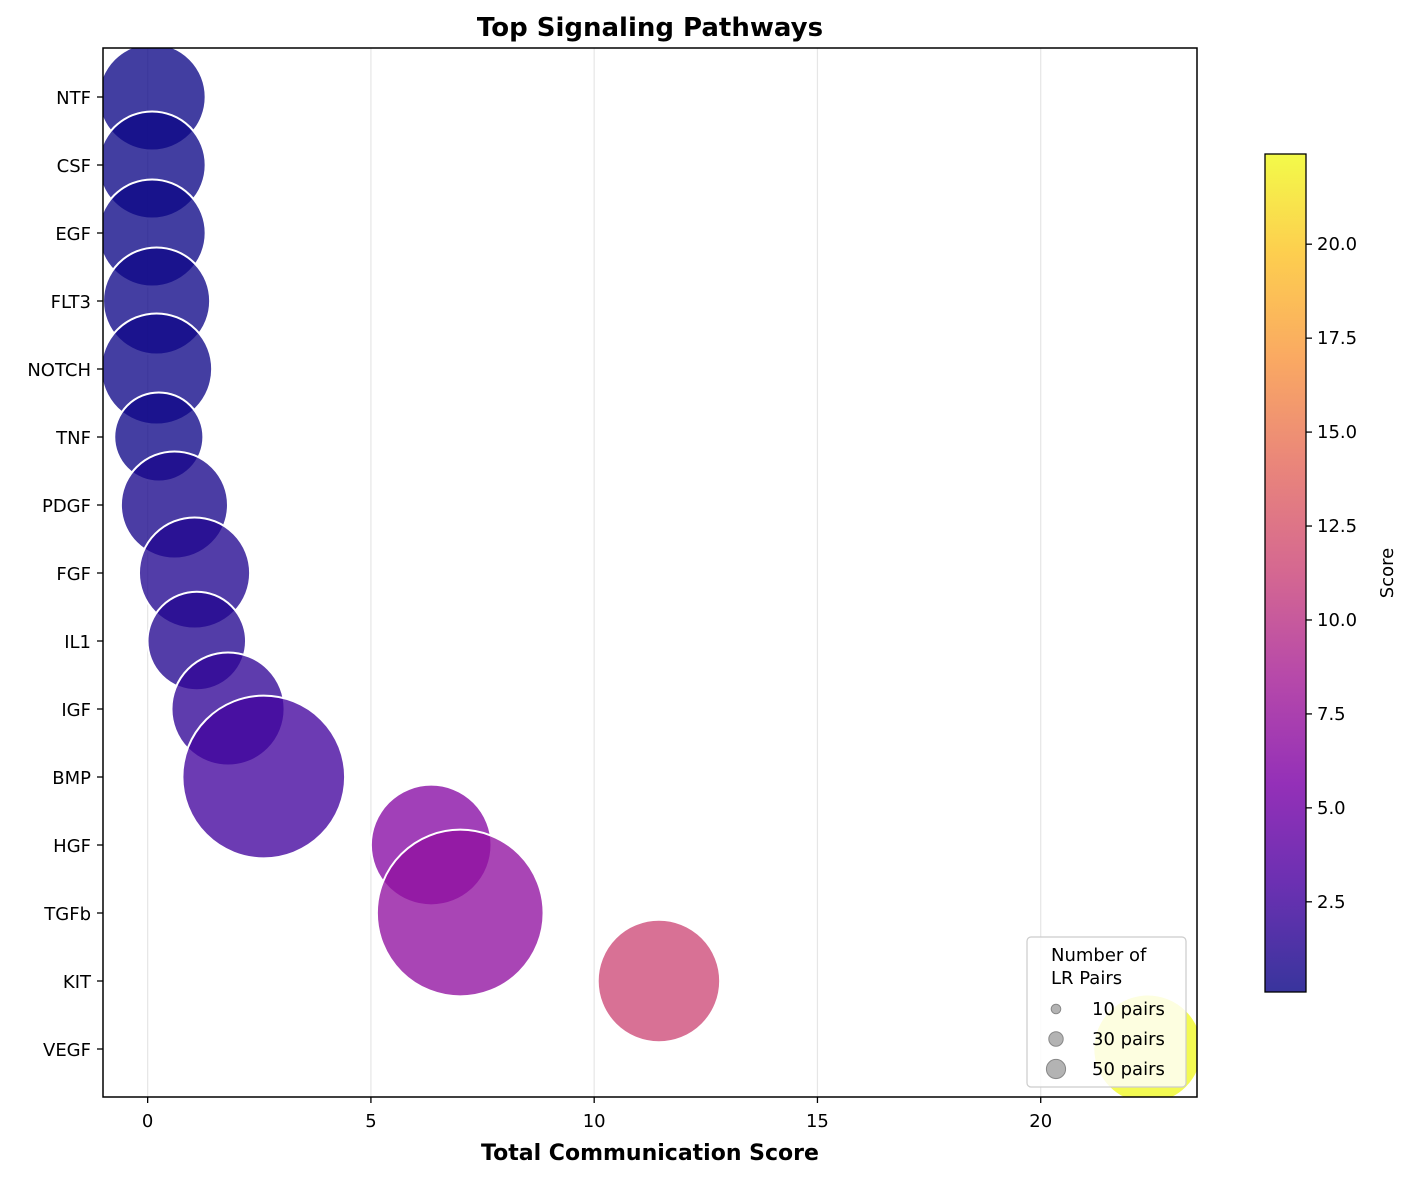  I want to click on y-tick-label: IGF, so click(76, 710).